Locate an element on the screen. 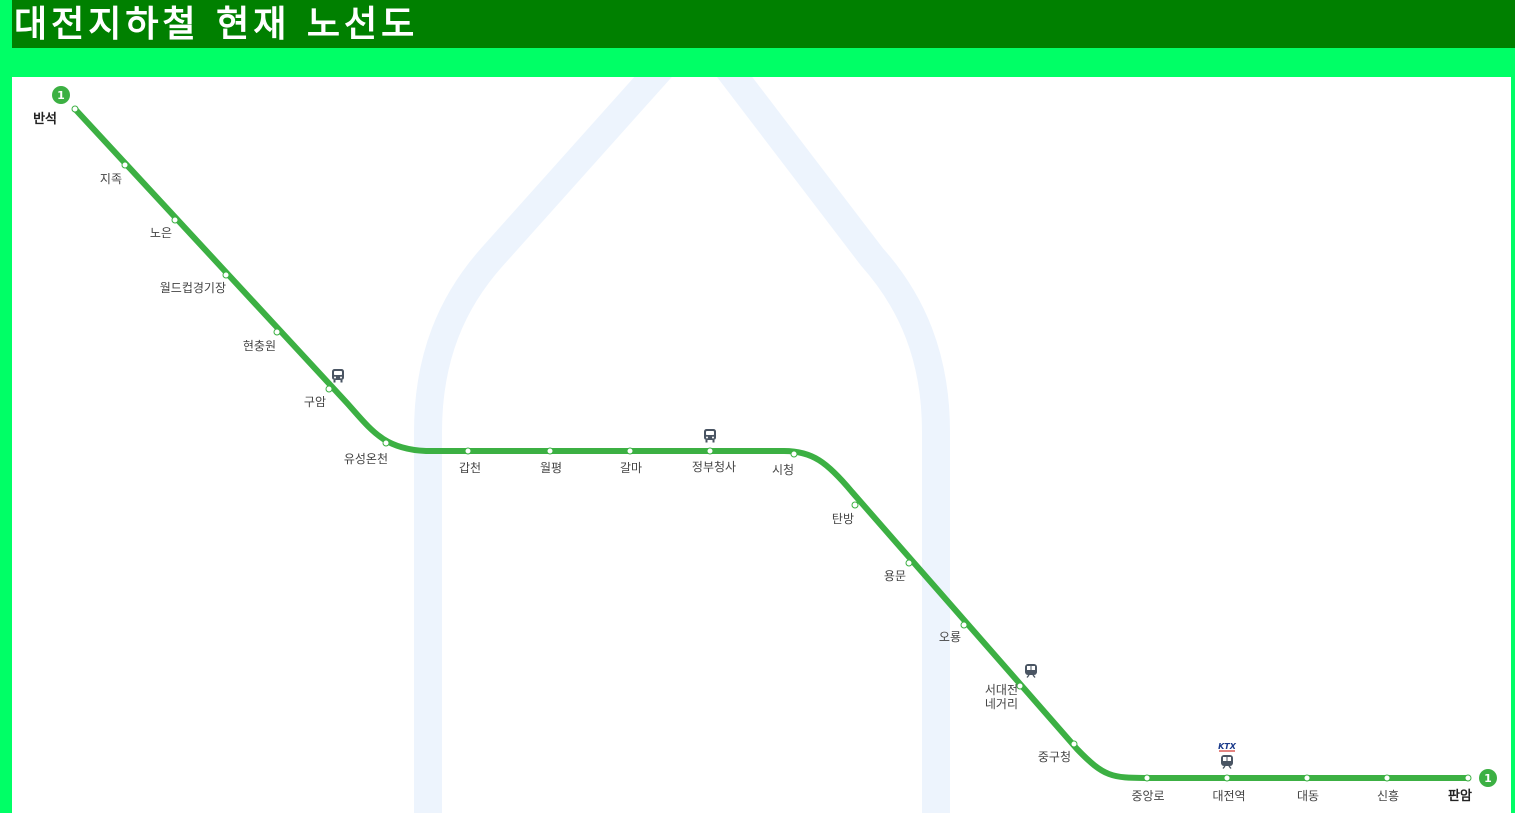 Image resolution: width=1515 pixels, height=813 pixels. station-대동: 대동 is located at coordinates (1308, 788).